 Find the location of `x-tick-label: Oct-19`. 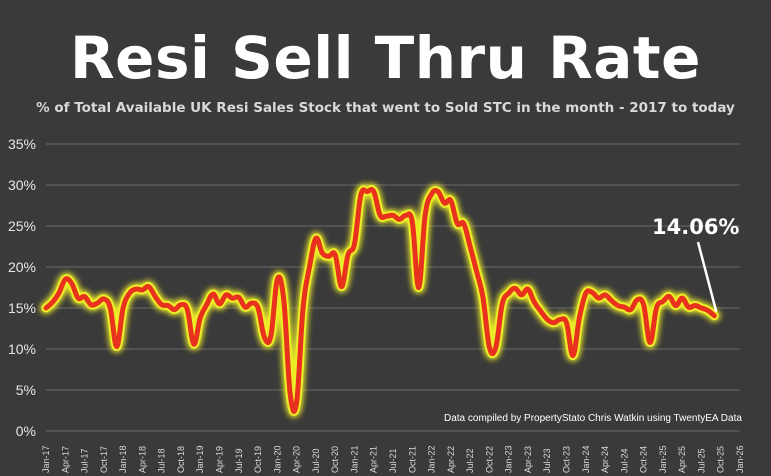

x-tick-label: Oct-19 is located at coordinates (258, 459).